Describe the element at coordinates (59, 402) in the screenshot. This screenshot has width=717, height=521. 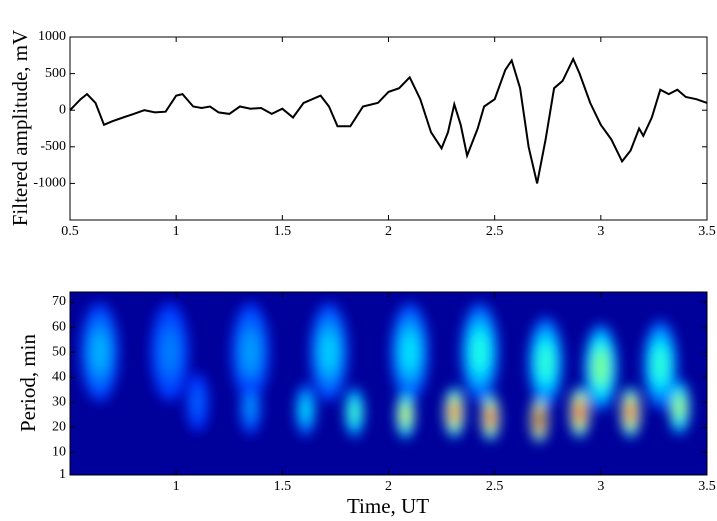
I see `y-tick-label: 30` at that location.